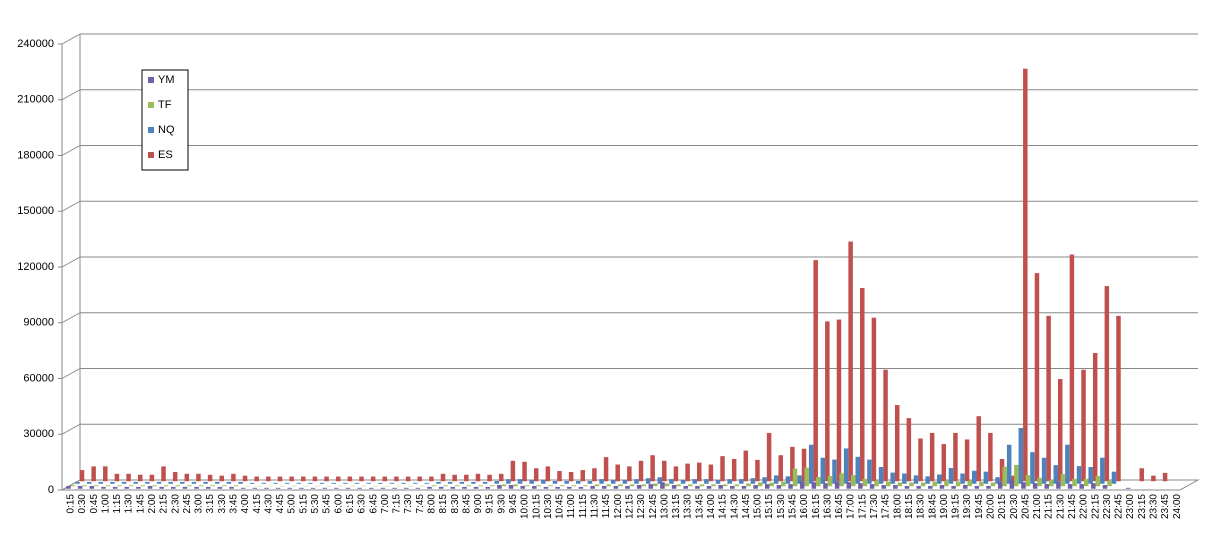  Describe the element at coordinates (897, 506) in the screenshot. I see `x-tick-label: 18:00` at that location.